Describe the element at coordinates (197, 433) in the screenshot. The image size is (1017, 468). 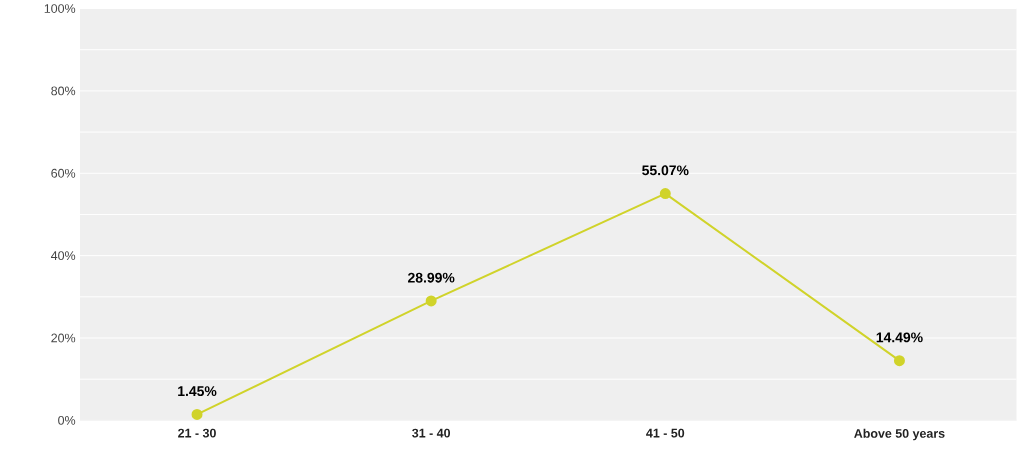
I see `x-tick-label: 21 - 30` at that location.